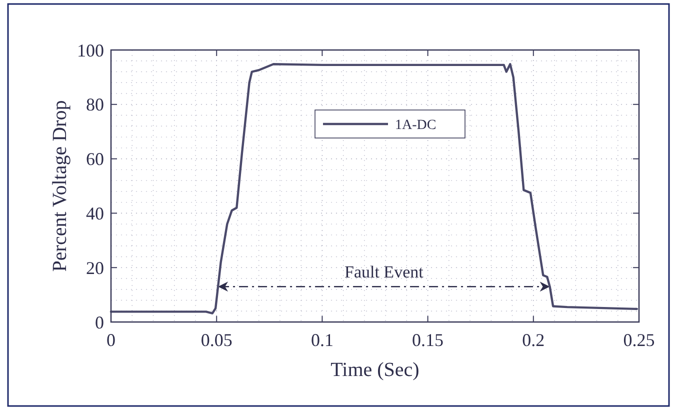 The width and height of the screenshot is (675, 410). What do you see at coordinates (216, 340) in the screenshot?
I see `x-tick-label: 0.05` at bounding box center [216, 340].